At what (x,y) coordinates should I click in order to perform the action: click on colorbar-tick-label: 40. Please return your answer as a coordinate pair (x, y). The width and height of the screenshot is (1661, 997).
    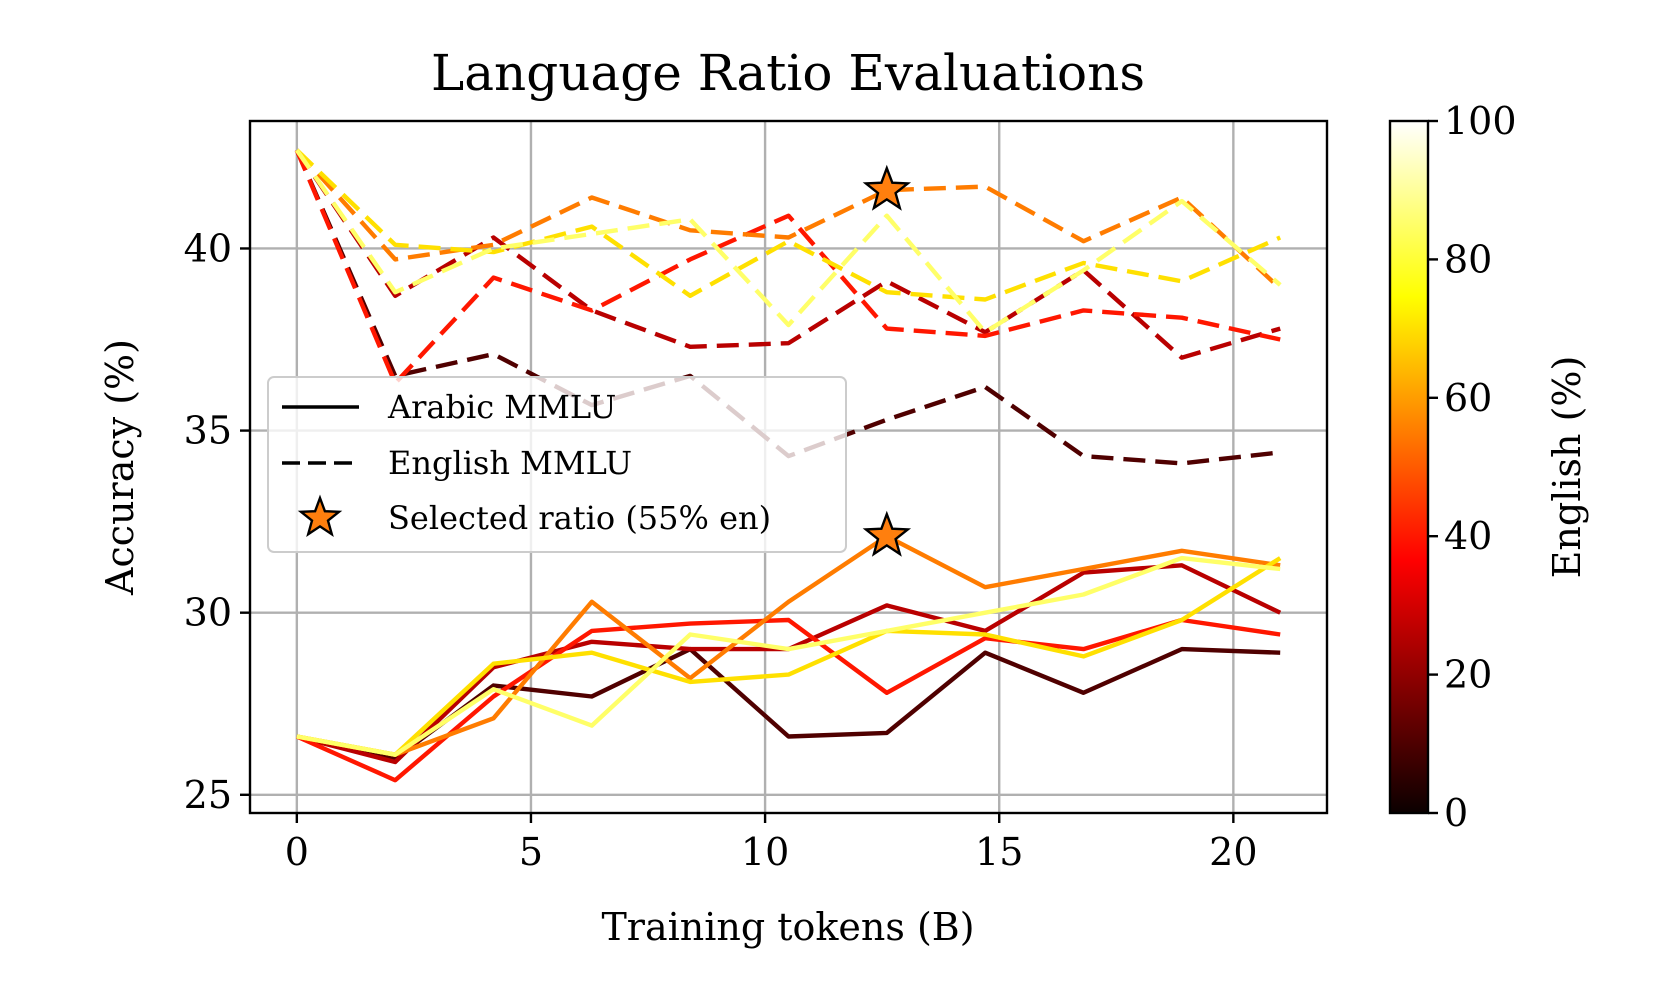
    Looking at the image, I should click on (1468, 536).